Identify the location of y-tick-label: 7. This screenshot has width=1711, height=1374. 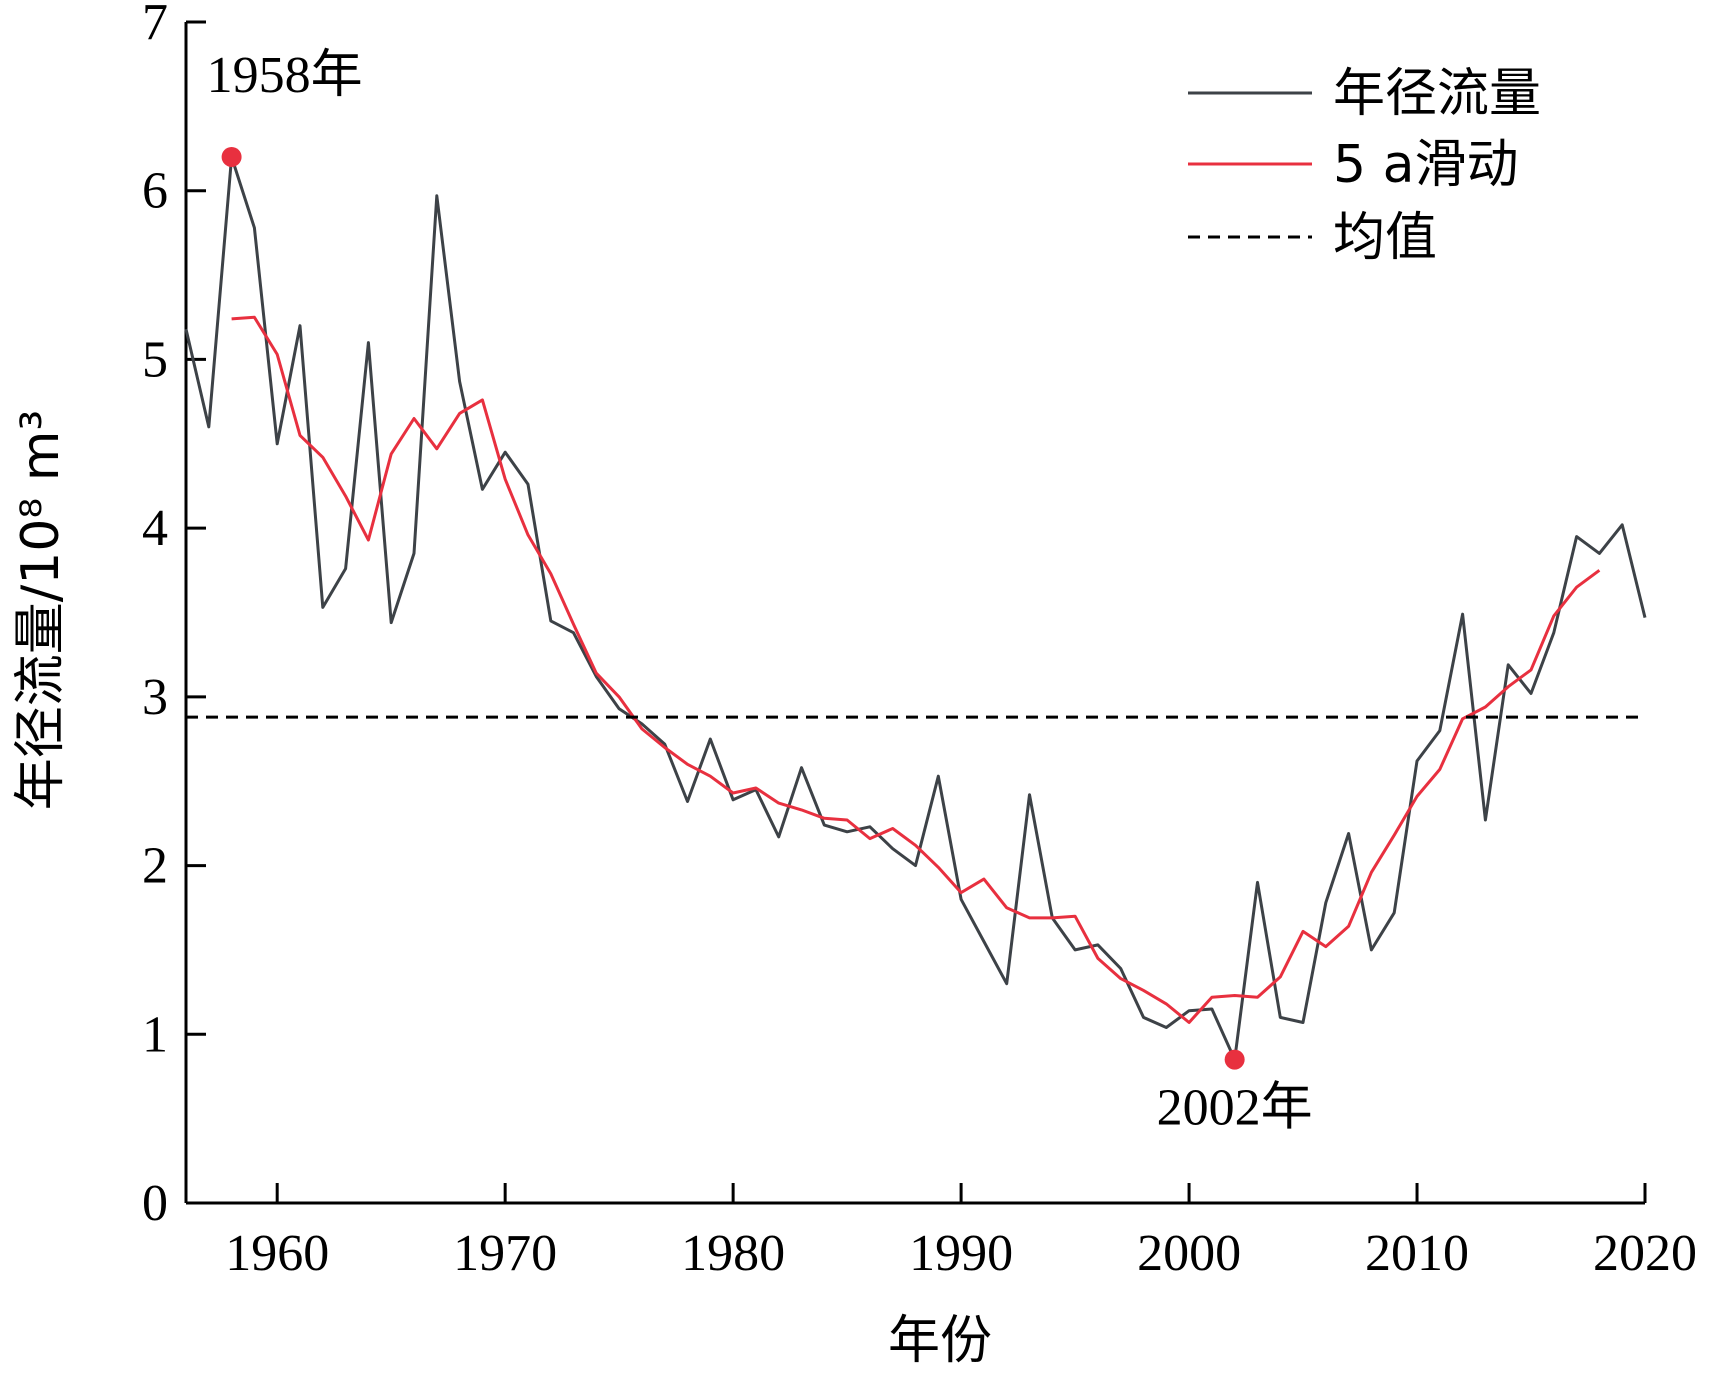
(155, 25).